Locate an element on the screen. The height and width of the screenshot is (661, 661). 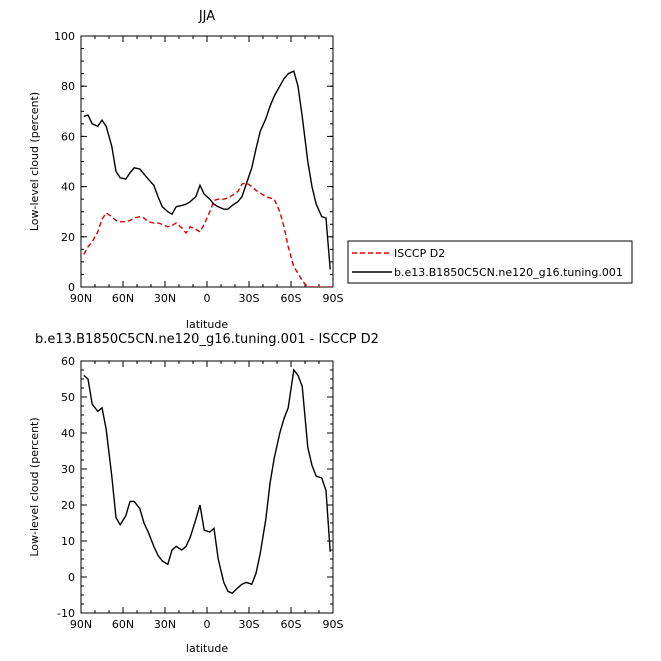
chart-title: JJA is located at coordinates (206, 16).